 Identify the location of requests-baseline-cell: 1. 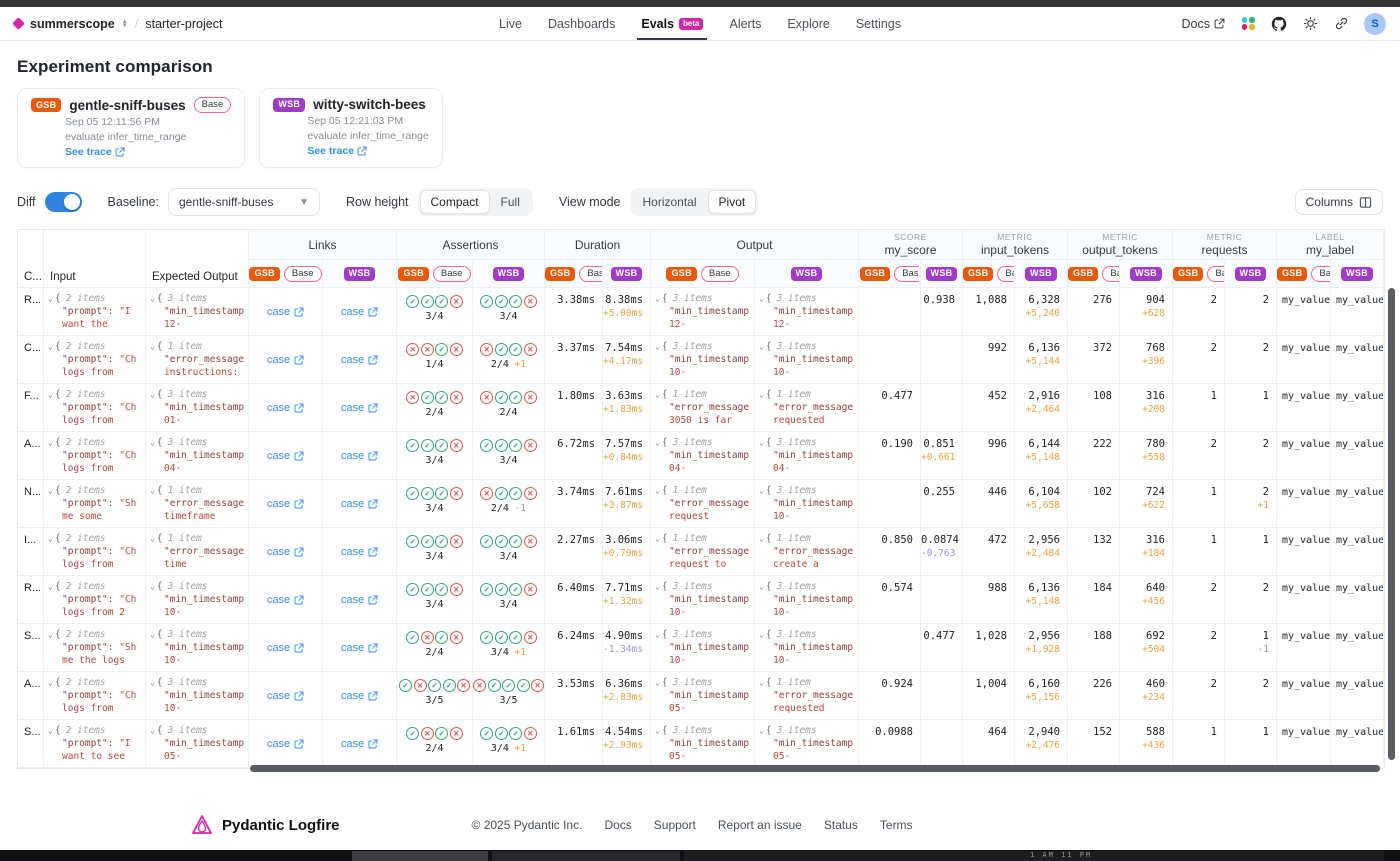
(1199, 744).